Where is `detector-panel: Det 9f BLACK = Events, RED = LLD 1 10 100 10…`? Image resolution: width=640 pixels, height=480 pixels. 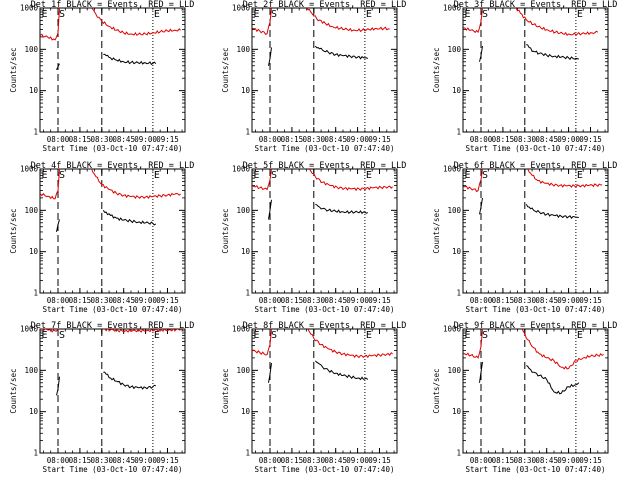 detector-panel: Det 9f BLACK = Events, RED = LLD 1 10 100 10… is located at coordinates (524, 397).